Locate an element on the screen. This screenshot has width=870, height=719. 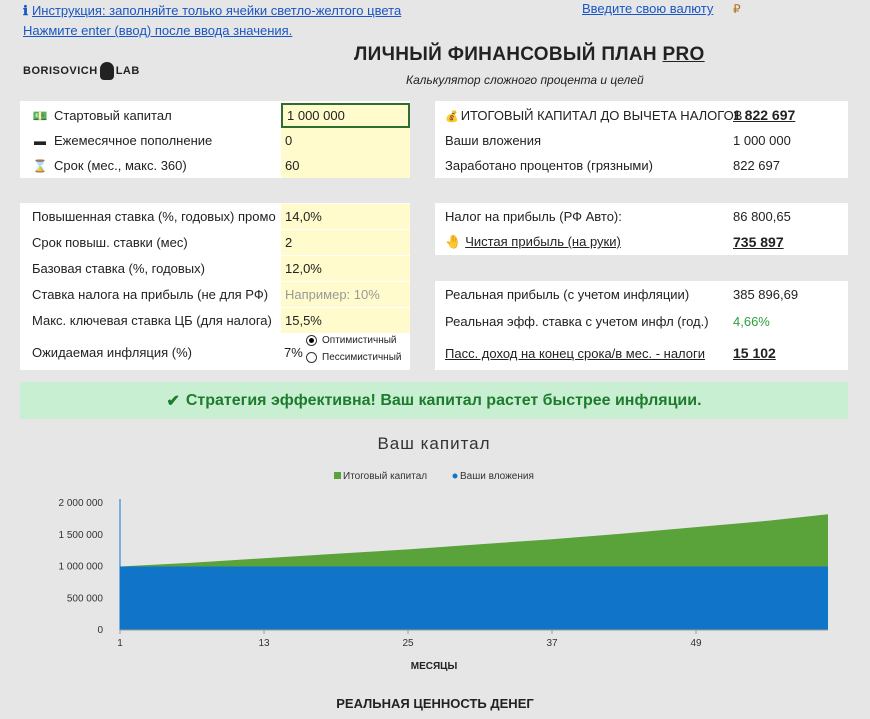
inflation-row: Ожидаемая инфляция (%) 7% is located at coordinates (167, 352).